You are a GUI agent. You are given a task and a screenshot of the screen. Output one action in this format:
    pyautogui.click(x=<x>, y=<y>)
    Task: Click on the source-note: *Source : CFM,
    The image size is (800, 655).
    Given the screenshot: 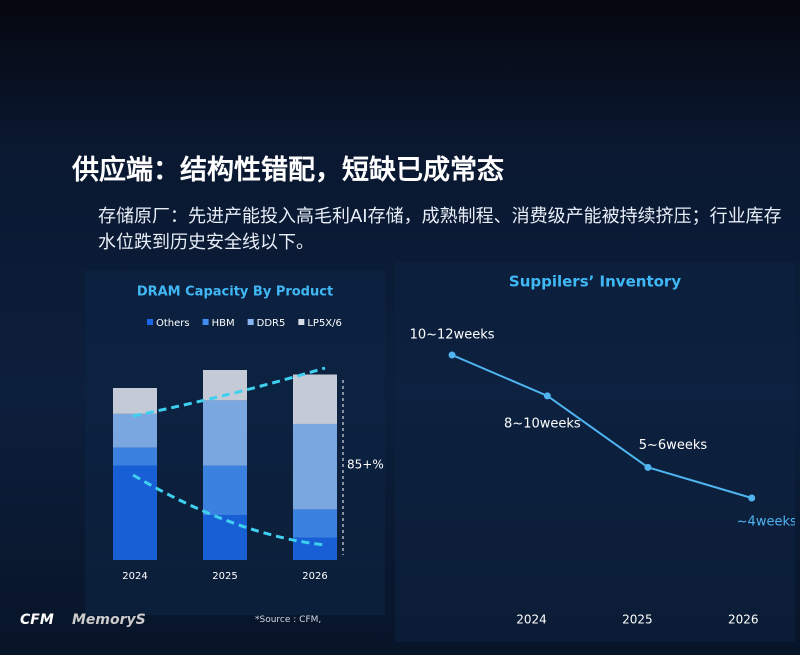 What is the action you would take?
    pyautogui.click(x=288, y=620)
    